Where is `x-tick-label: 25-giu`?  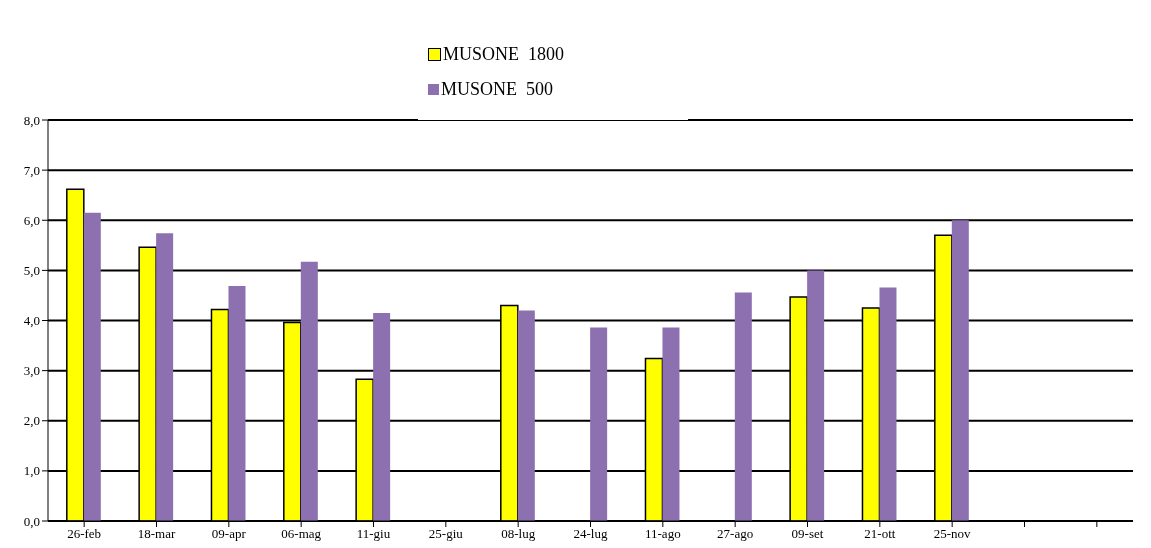
x-tick-label: 25-giu is located at coordinates (446, 534).